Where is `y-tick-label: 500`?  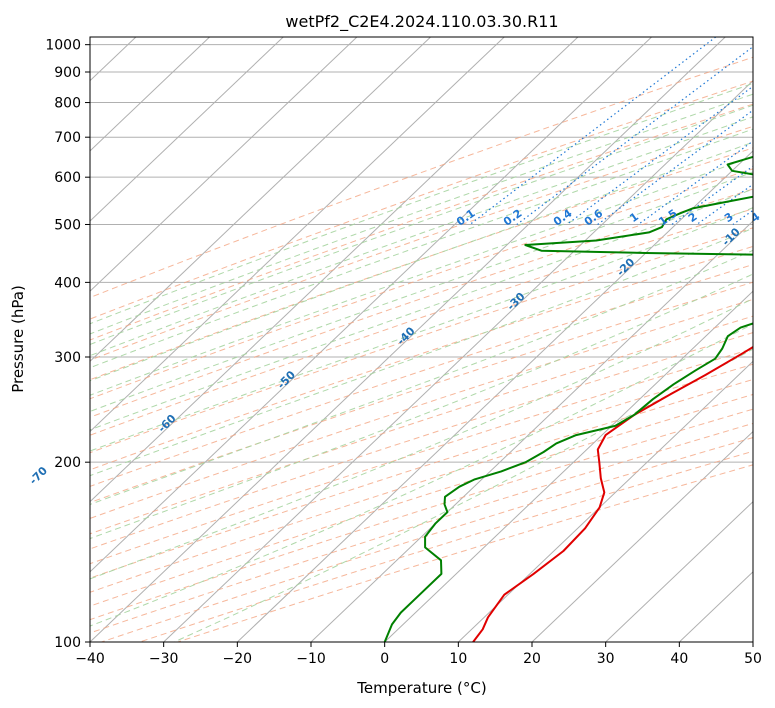
y-tick-label: 500 is located at coordinates (67, 225).